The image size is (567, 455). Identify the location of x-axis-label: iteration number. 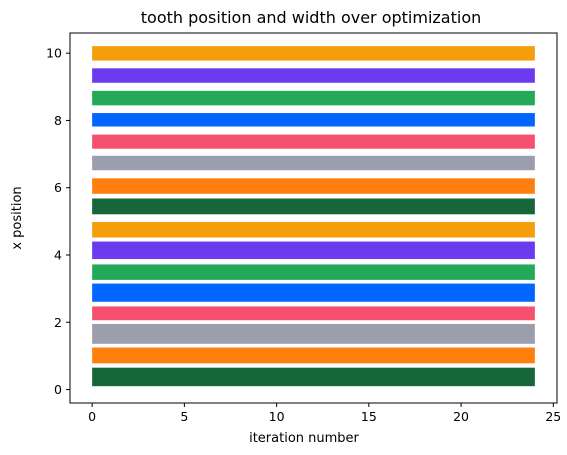
(304, 438).